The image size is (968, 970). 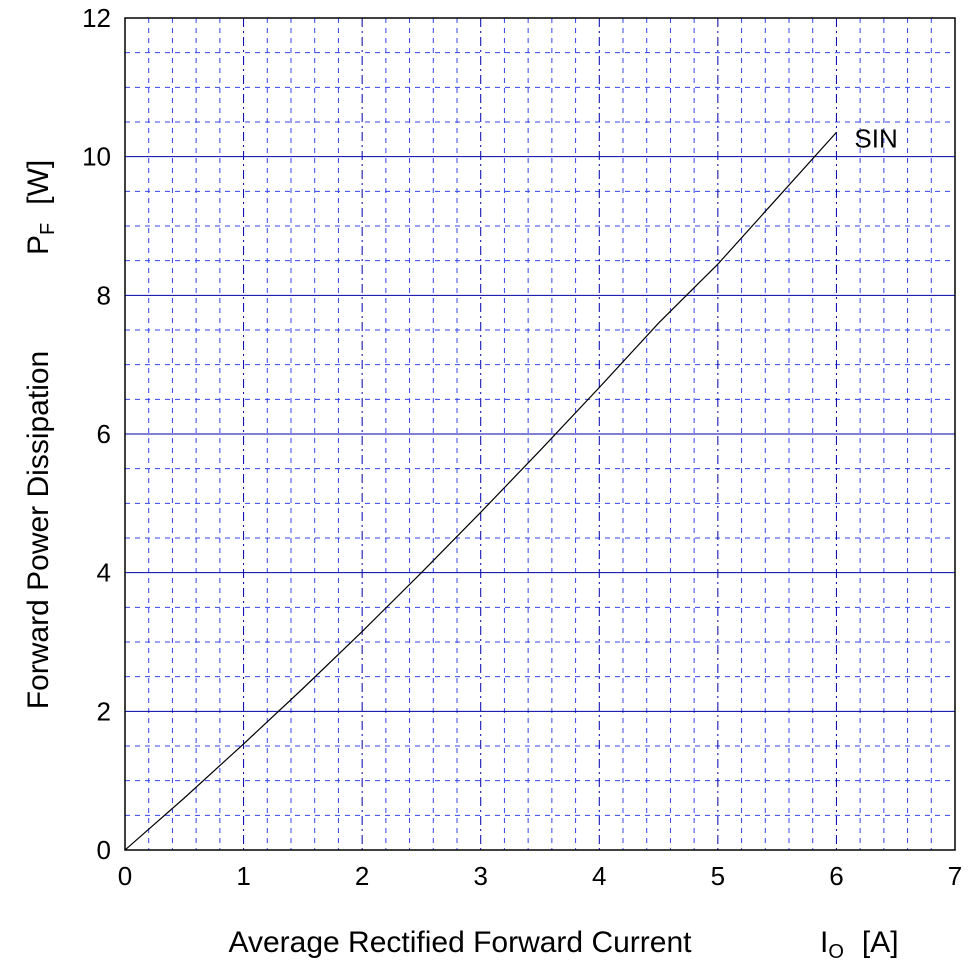 I want to click on x-tick-label: 6, so click(x=836, y=876).